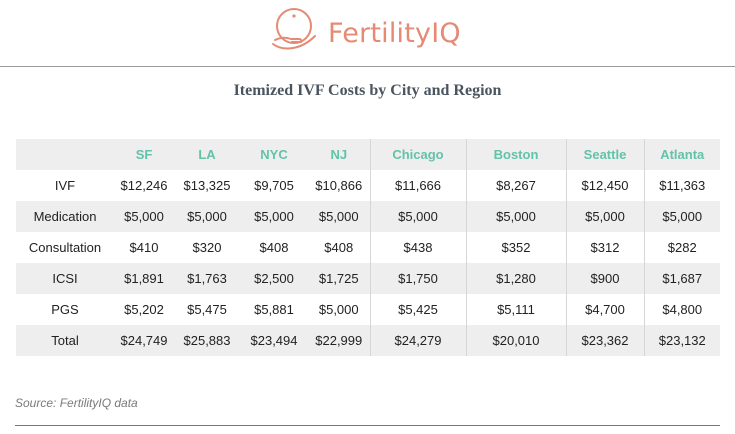  Describe the element at coordinates (681, 185) in the screenshot. I see `table-cell: $11,363` at that location.